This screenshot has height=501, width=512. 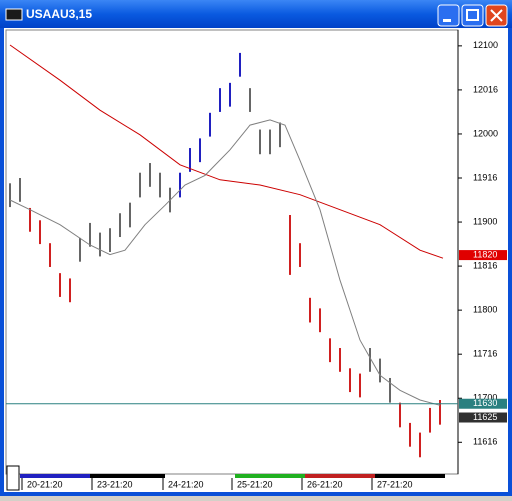 What do you see at coordinates (485, 177) in the screenshot?
I see `y-tick-label: 11916` at bounding box center [485, 177].